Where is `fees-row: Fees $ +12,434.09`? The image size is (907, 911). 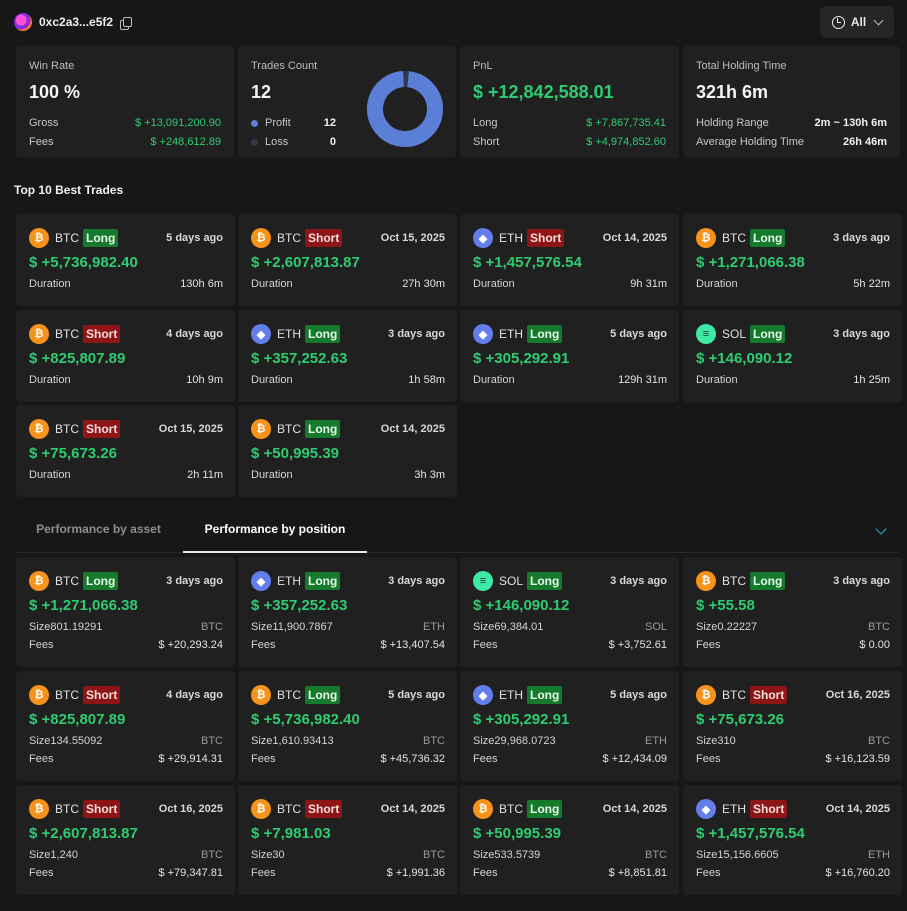 fees-row: Fees $ +12,434.09 is located at coordinates (570, 760).